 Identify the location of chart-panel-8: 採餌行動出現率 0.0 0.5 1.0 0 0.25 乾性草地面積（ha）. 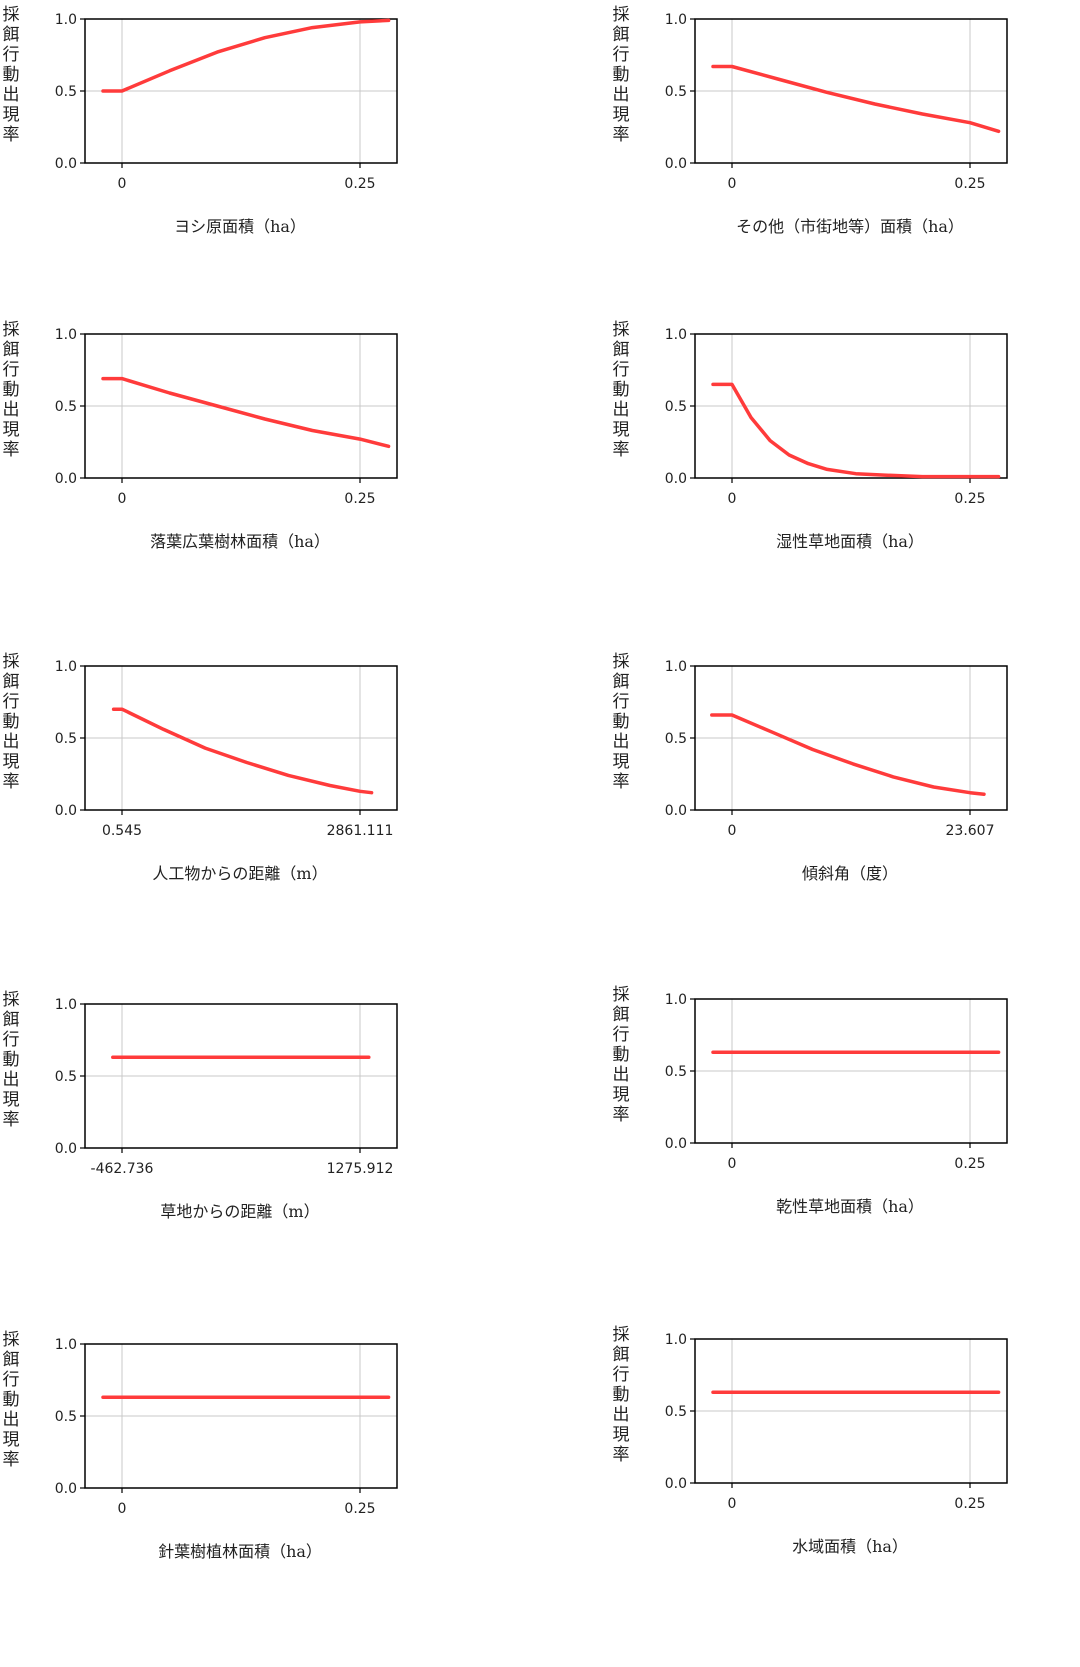
(845, 1110).